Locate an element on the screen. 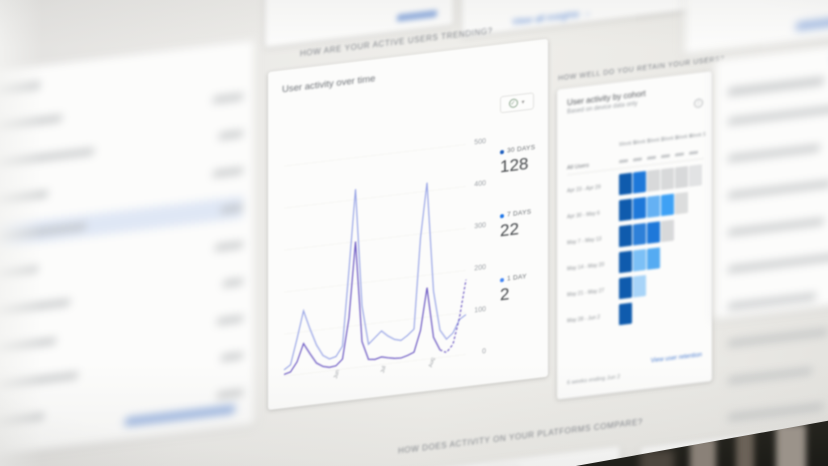  top-card-far-right is located at coordinates (756, 28).